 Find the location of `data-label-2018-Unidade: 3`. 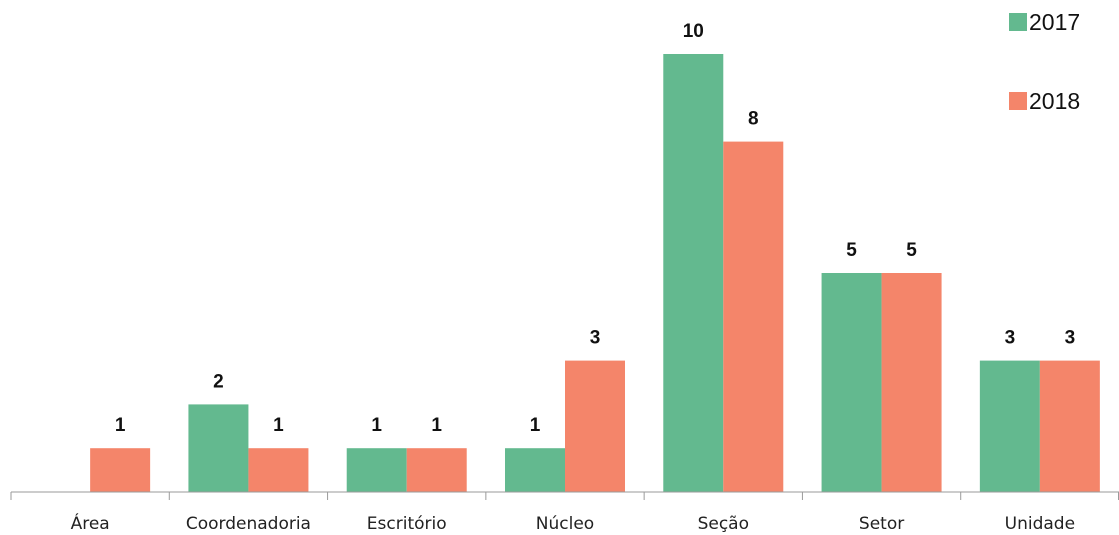

data-label-2018-Unidade: 3 is located at coordinates (1070, 338).